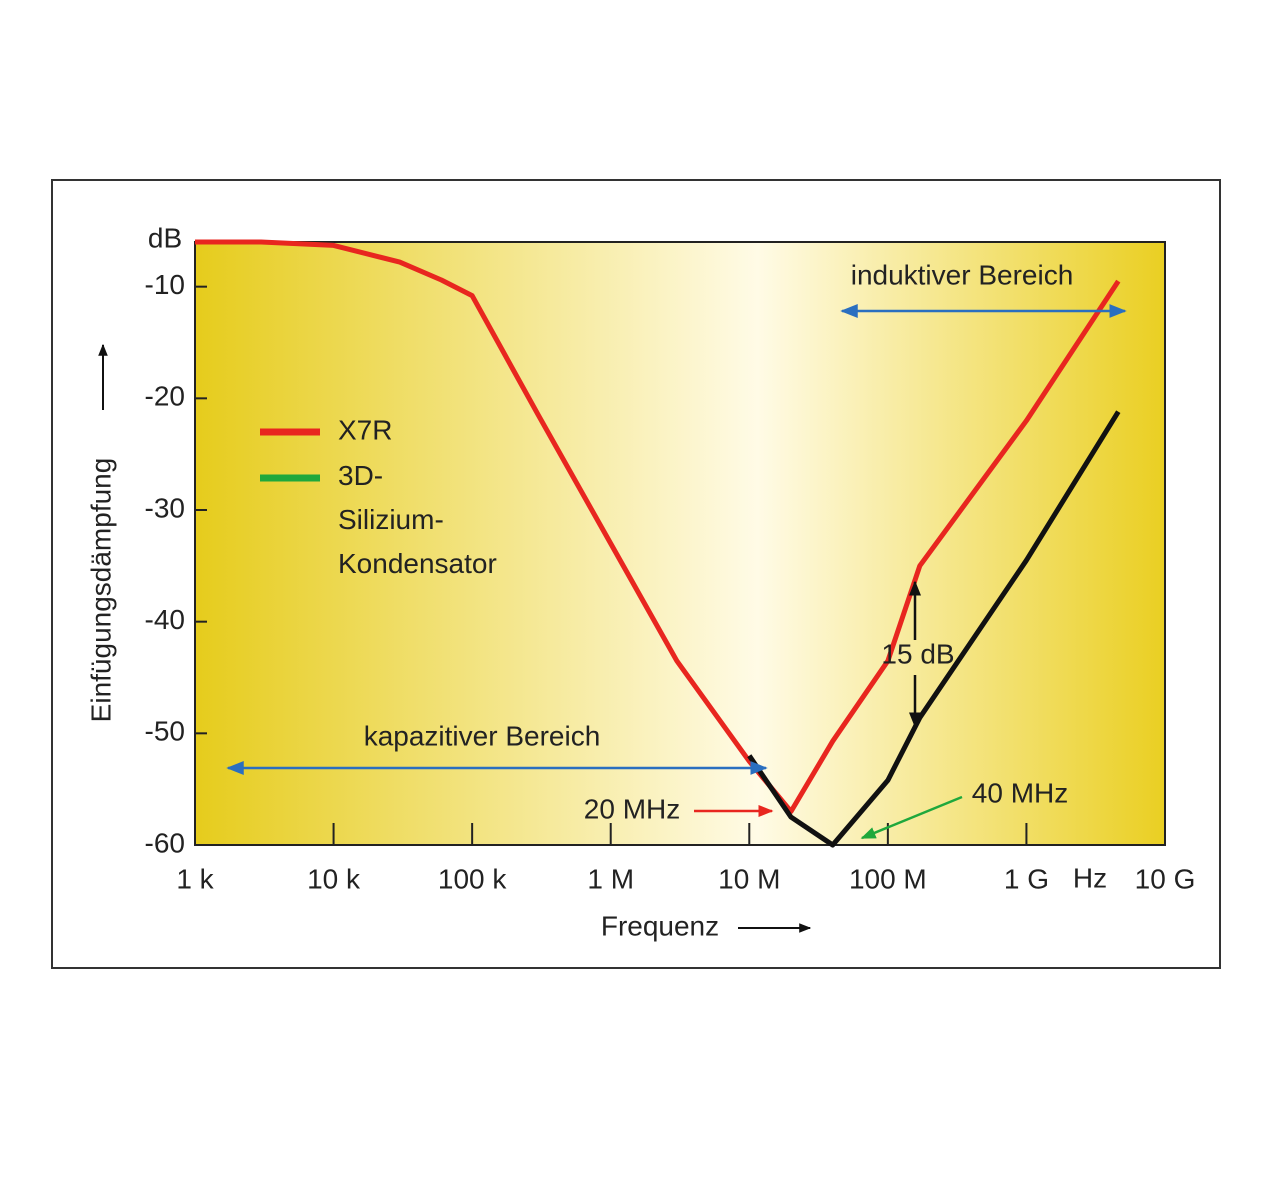  I want to click on y-tick-label: -30, so click(165, 507).